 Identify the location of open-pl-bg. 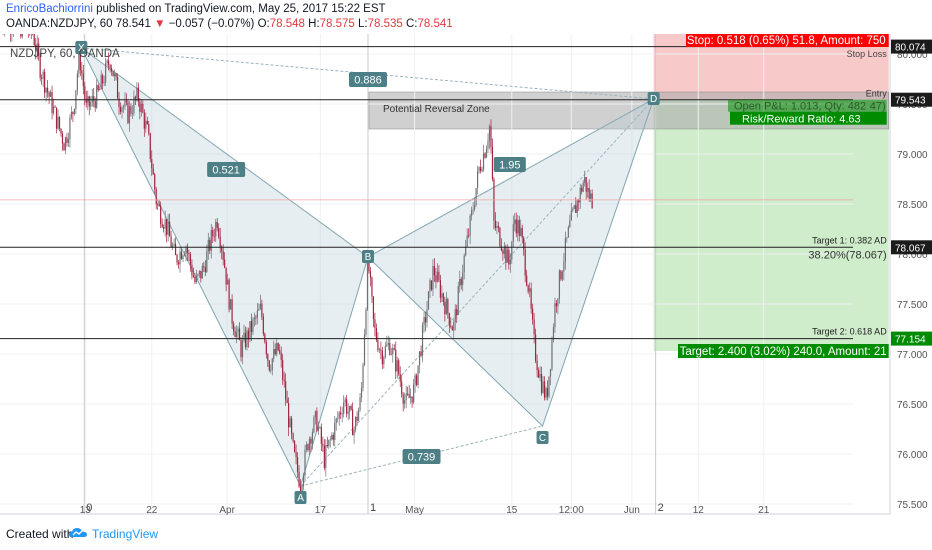
(807, 105).